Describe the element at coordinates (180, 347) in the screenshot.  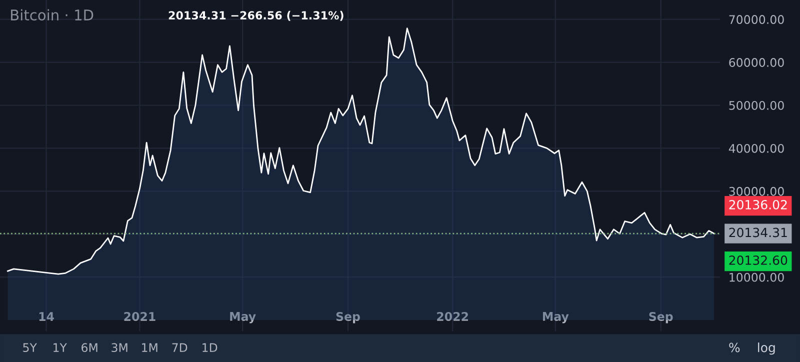
I see `text: 7D` at that location.